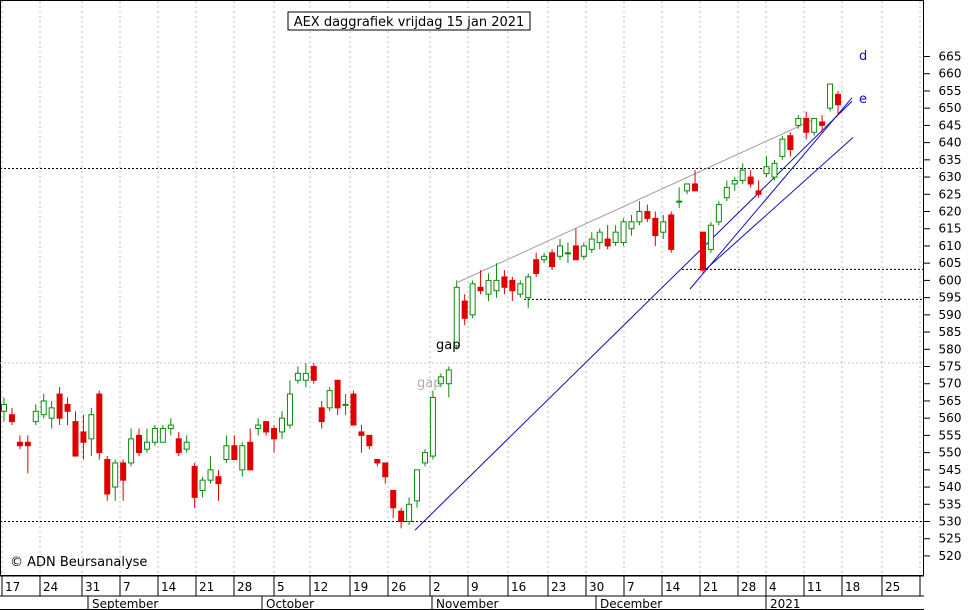 The image size is (980, 610). Describe the element at coordinates (518, 587) in the screenshot. I see `x-tick-label: 16` at that location.